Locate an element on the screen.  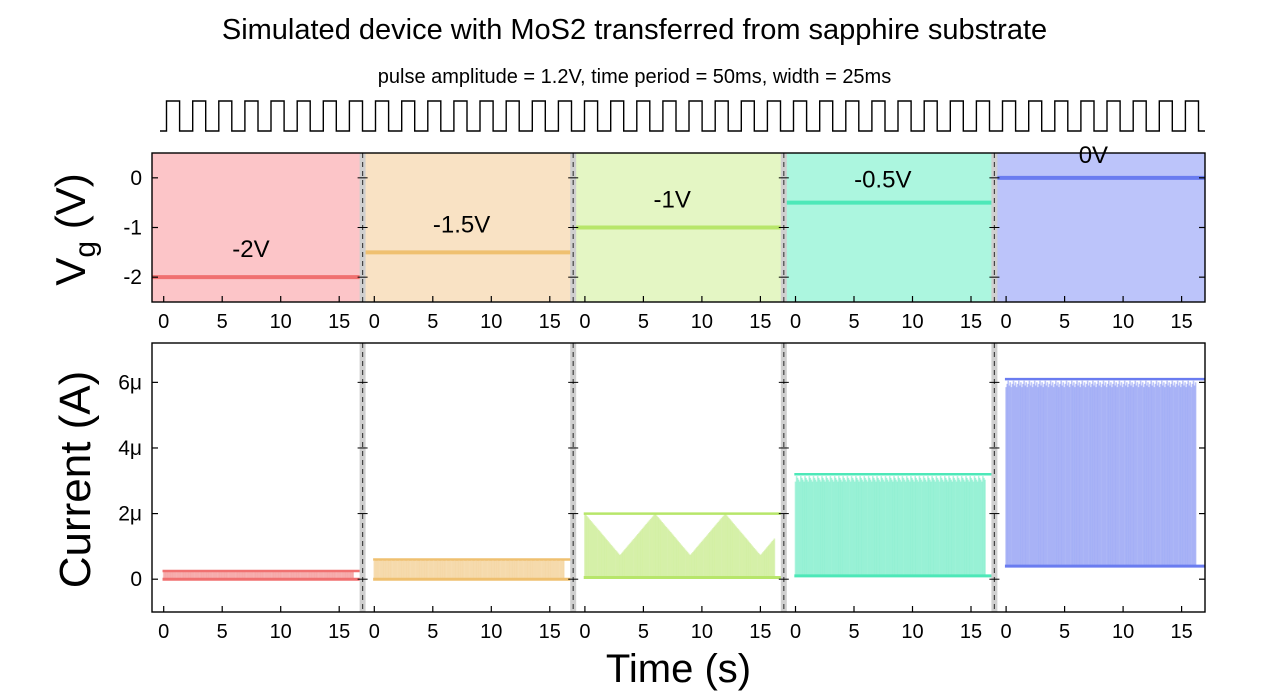
y-tick-label: -1 is located at coordinates (132, 228).